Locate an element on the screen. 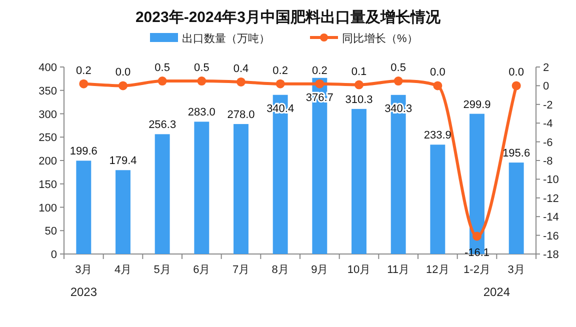 This screenshot has width=576, height=327. data-label: 233.9 is located at coordinates (438, 136).